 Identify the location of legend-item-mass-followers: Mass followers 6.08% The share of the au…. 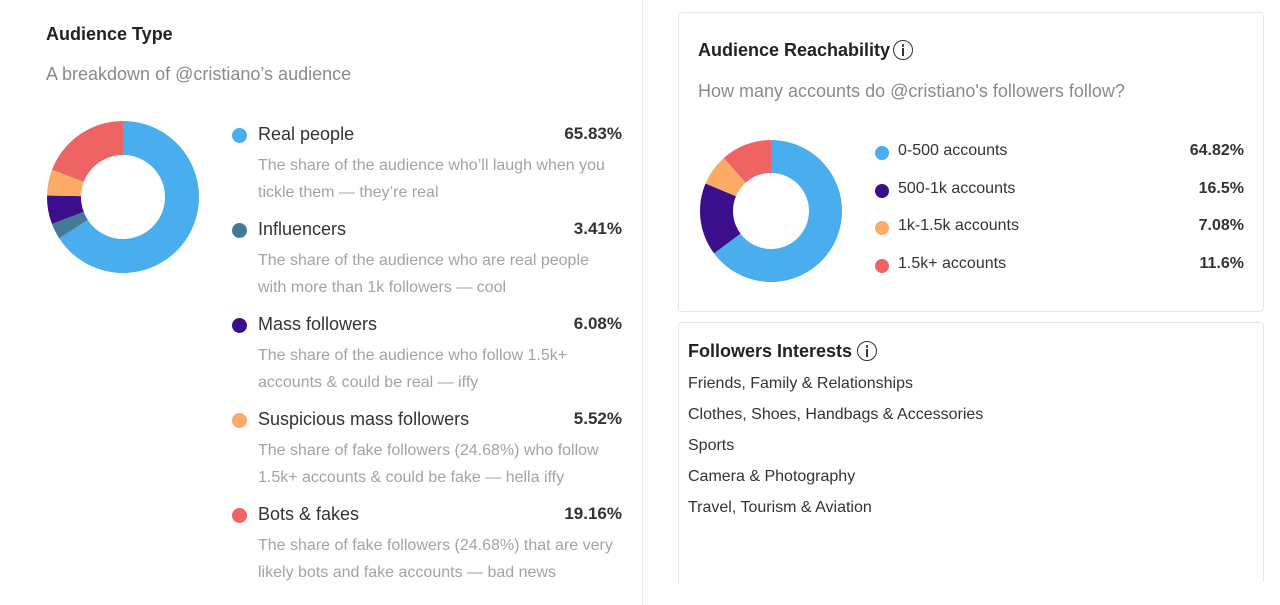
(427, 361).